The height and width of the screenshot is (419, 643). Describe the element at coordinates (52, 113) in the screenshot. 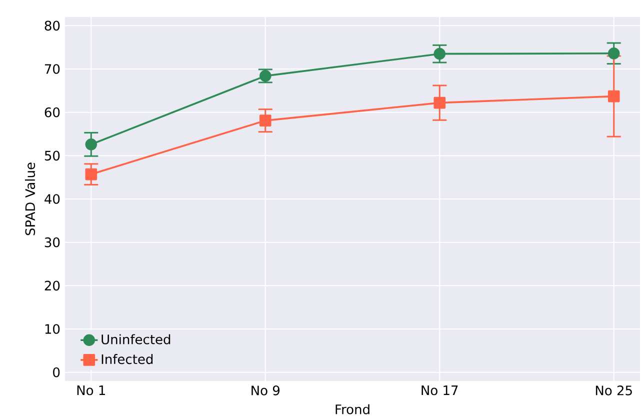

I see `y-tick-label: 60` at that location.